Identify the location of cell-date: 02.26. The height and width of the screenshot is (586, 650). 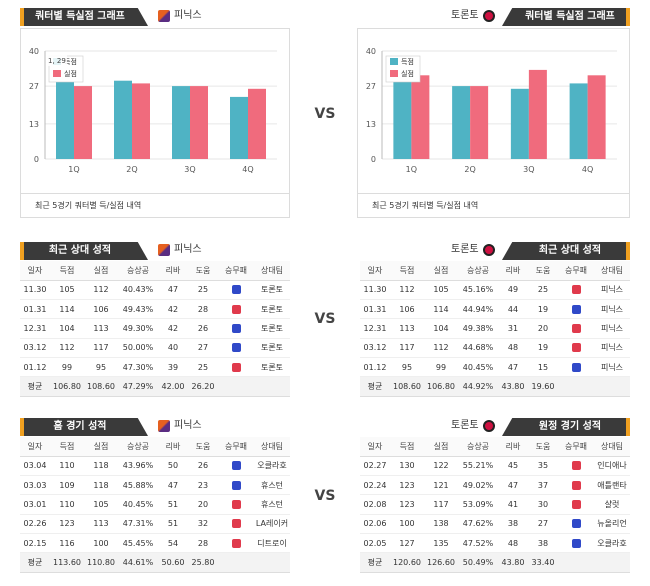
(35, 524).